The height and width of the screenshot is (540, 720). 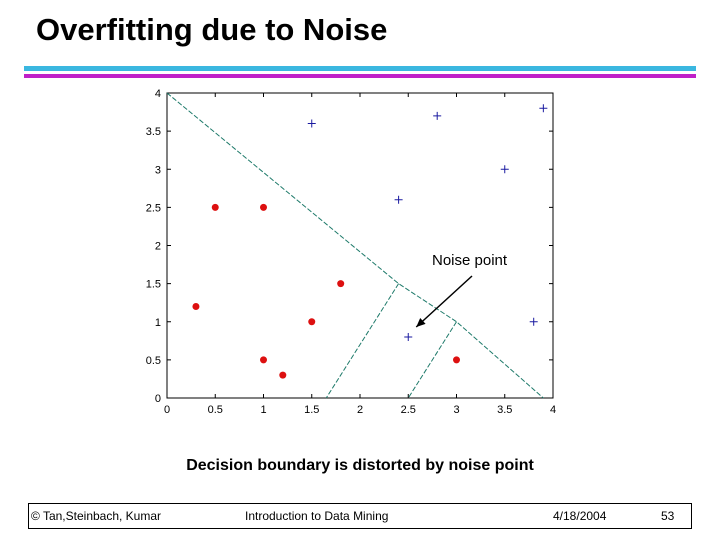 I want to click on noise-point-arrowhead, so click(x=421, y=322).